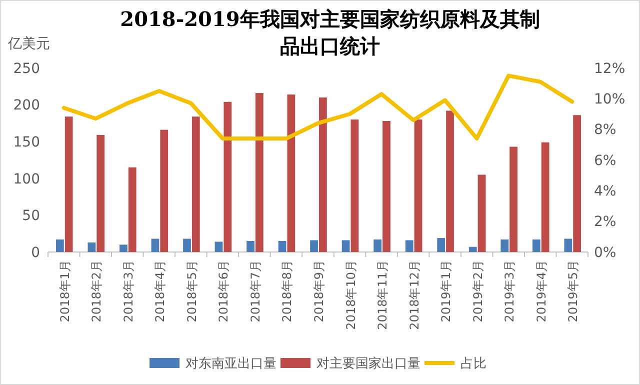 Image resolution: width=640 pixels, height=385 pixels. Describe the element at coordinates (231, 364) in the screenshot. I see `legend-label: 对东南亚出口量` at that location.